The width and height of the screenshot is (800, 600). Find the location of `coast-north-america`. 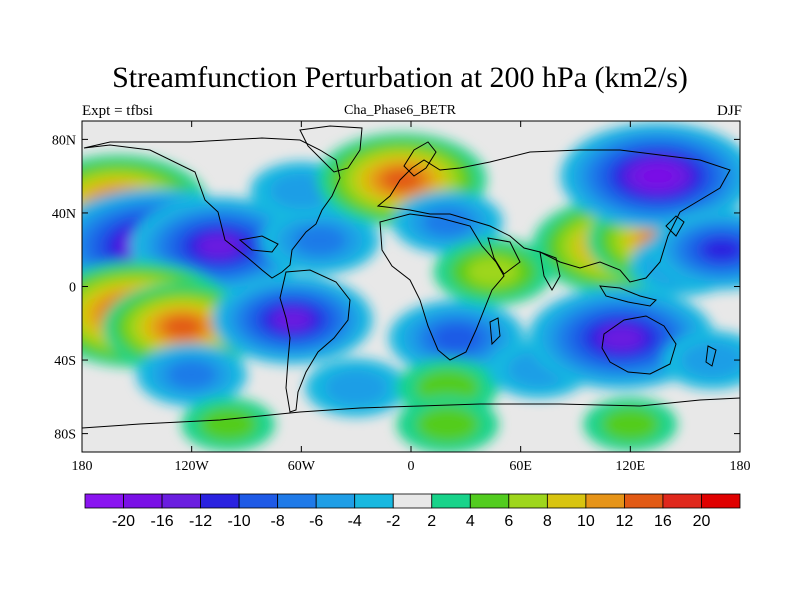

coast-north-america is located at coordinates (212, 208).